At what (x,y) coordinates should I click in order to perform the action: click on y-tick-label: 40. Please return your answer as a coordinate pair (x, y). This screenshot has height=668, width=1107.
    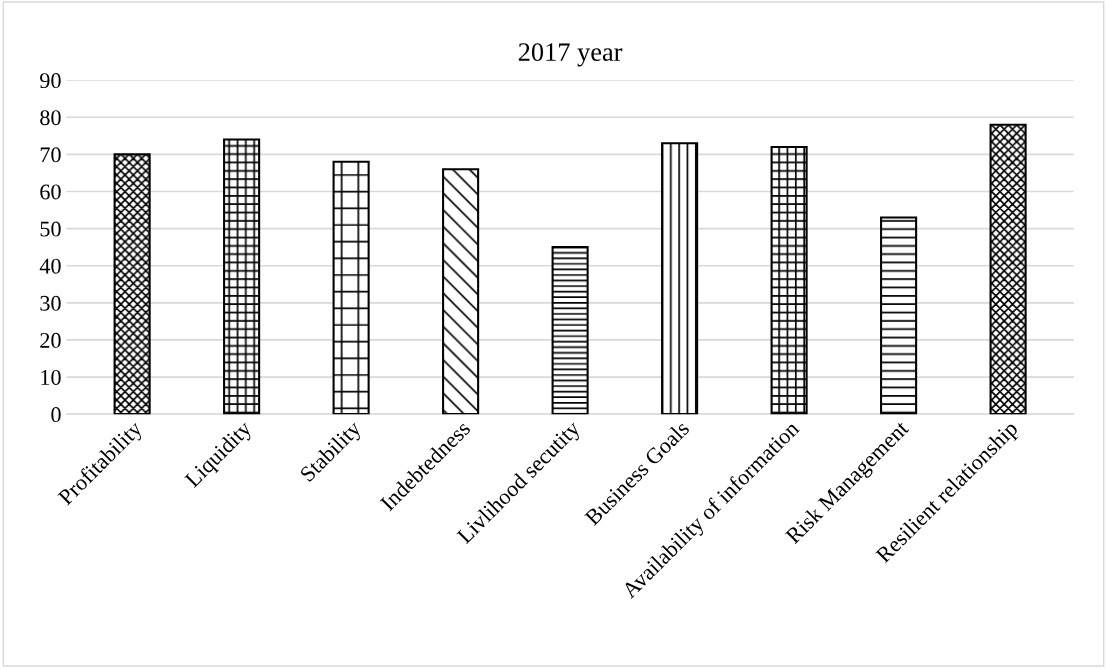
    Looking at the image, I should click on (50, 266).